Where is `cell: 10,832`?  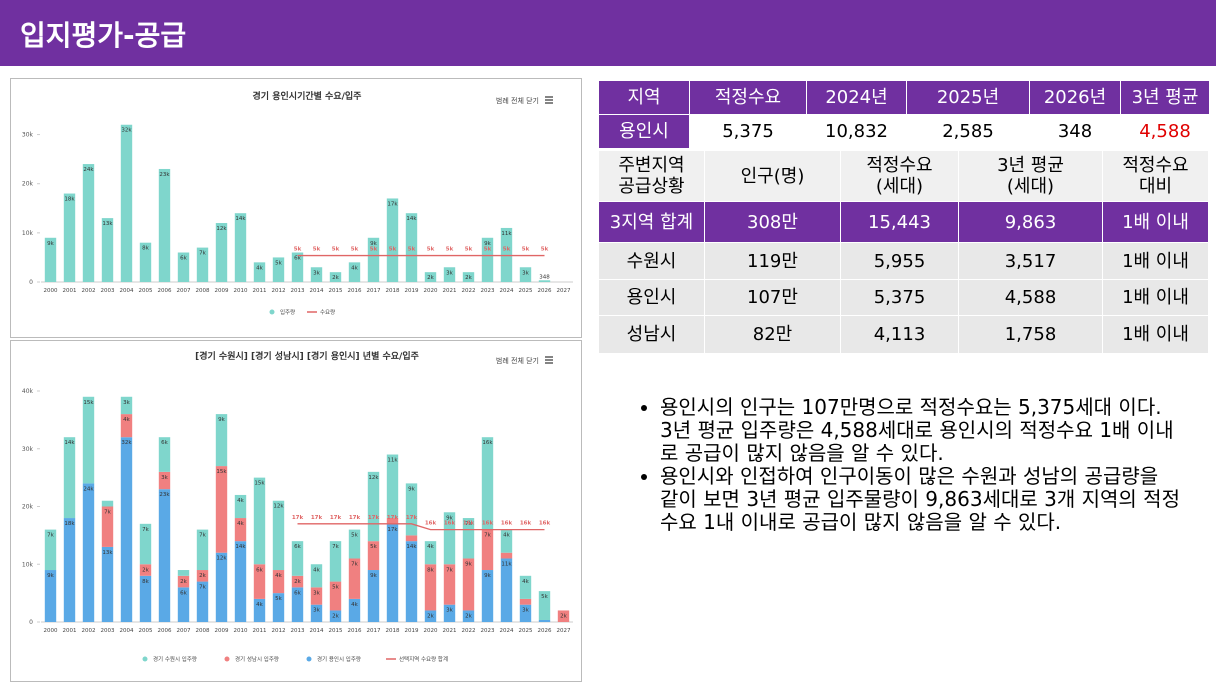
cell: 10,832 is located at coordinates (856, 131).